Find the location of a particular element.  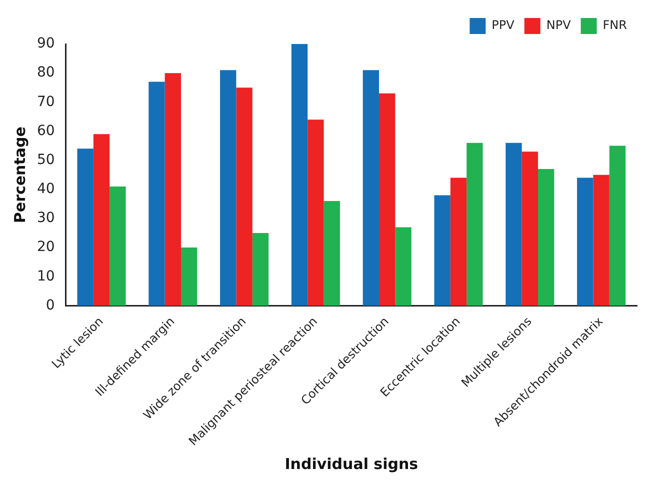

legend-label: PPV is located at coordinates (504, 25).